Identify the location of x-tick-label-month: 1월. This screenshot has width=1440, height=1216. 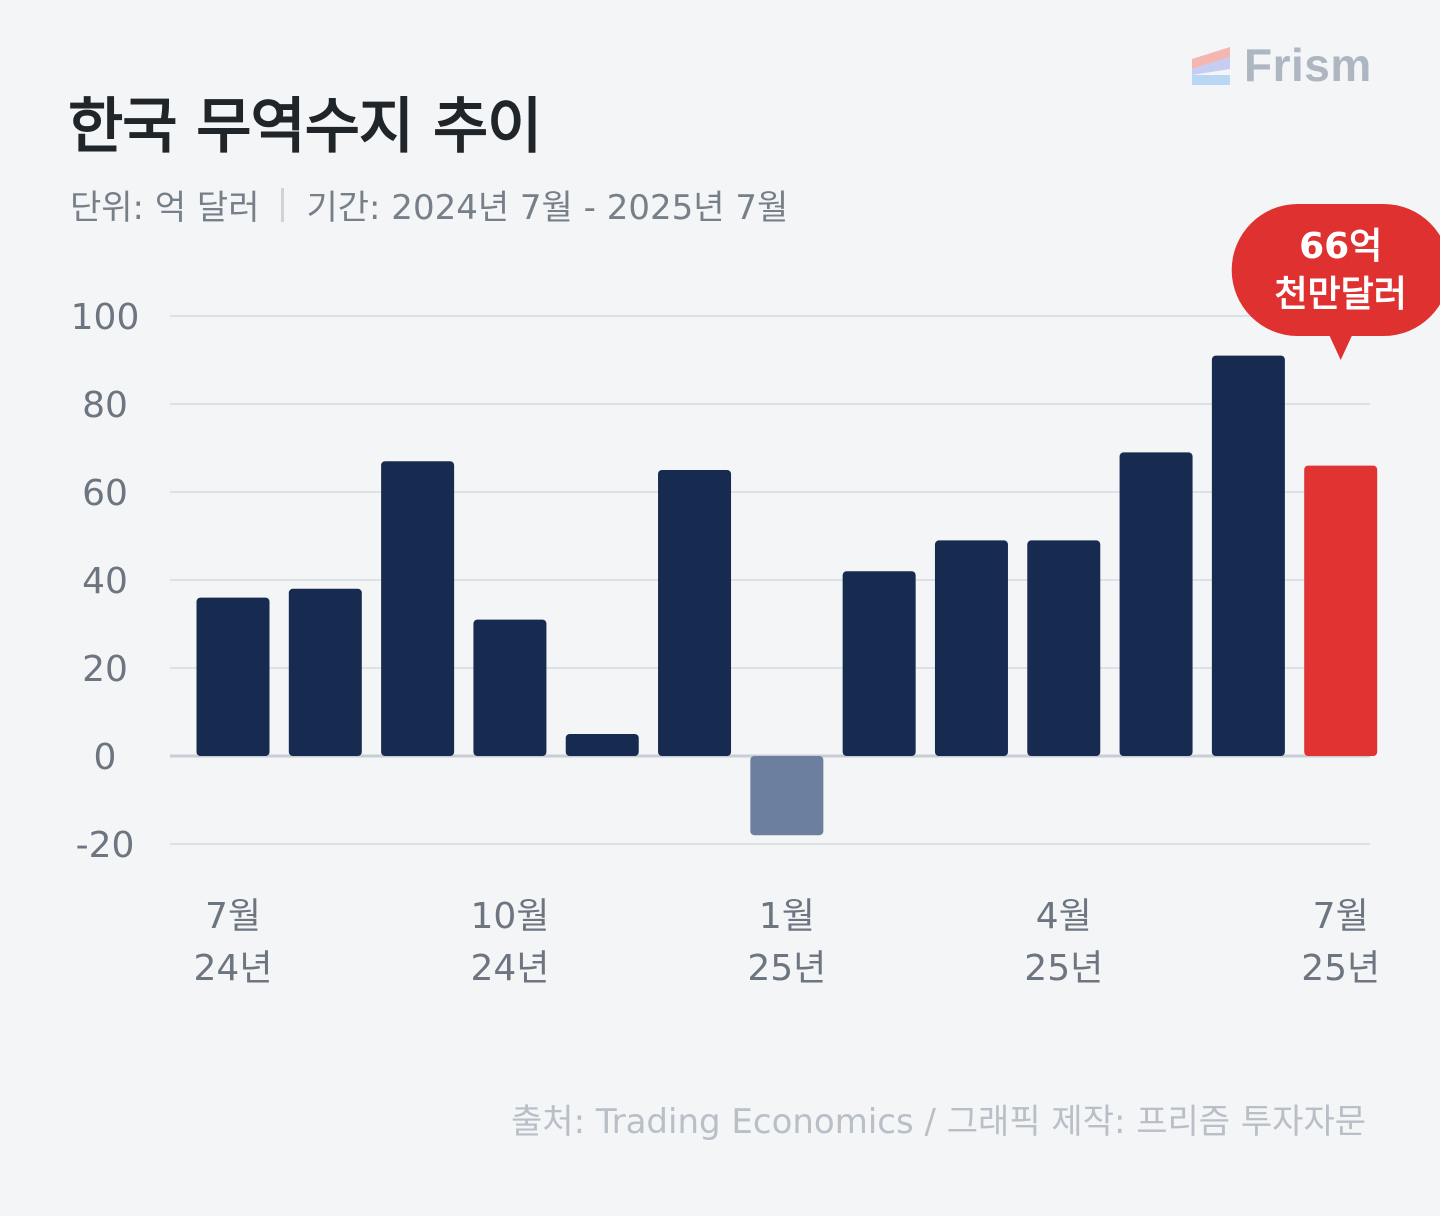
(787, 916).